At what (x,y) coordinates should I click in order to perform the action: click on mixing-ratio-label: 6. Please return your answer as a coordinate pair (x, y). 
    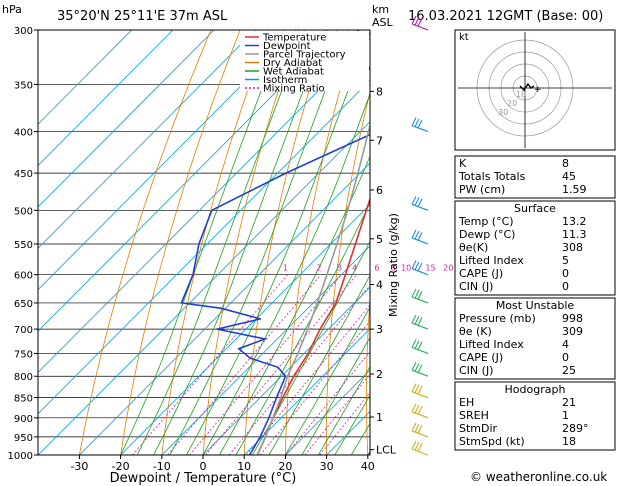
    Looking at the image, I should click on (376, 268).